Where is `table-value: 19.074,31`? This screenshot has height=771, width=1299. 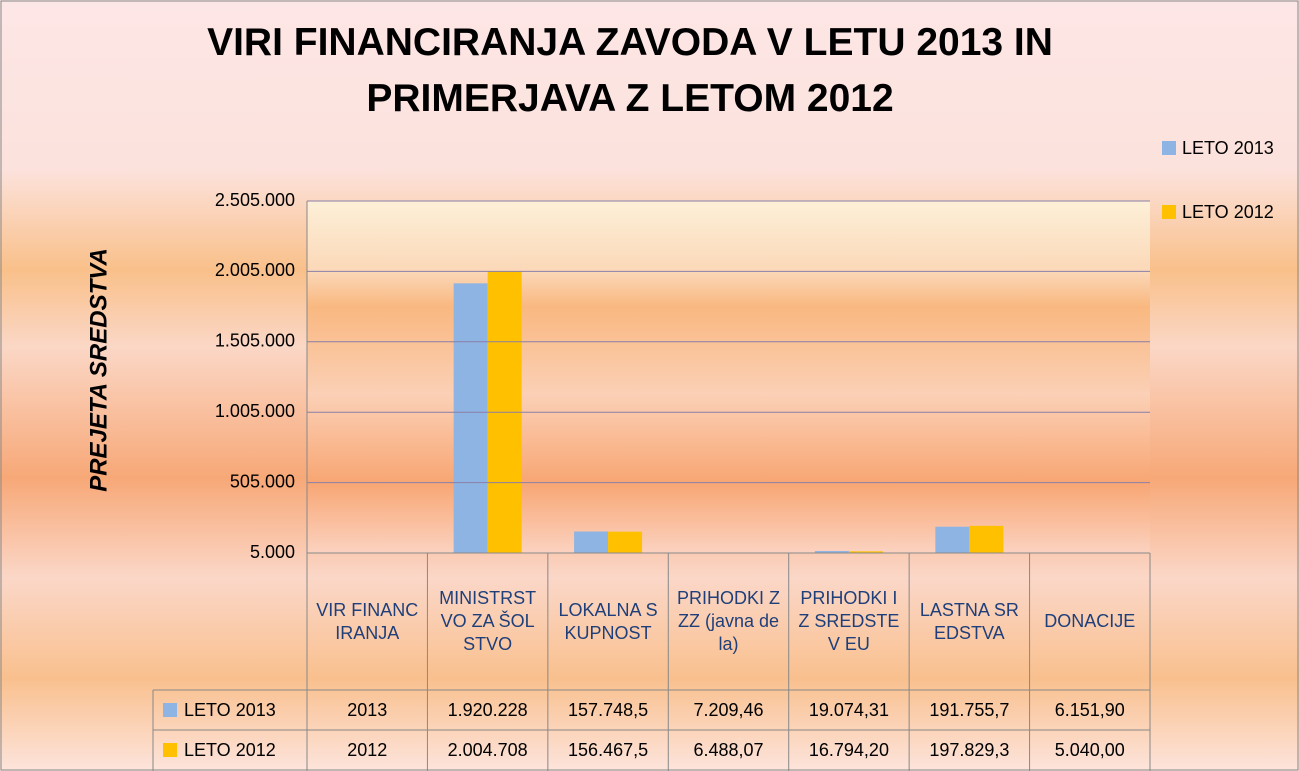
table-value: 19.074,31 is located at coordinates (849, 710).